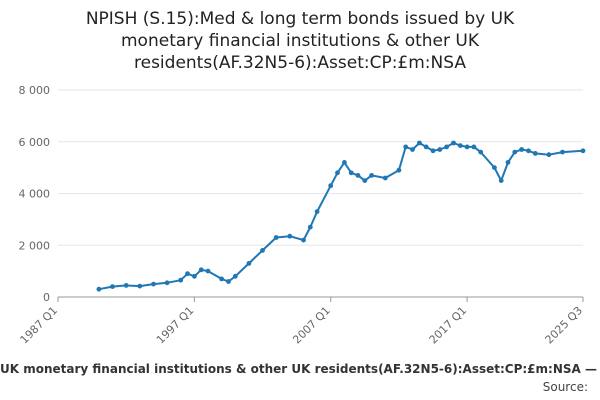  I want to click on footer-source: Source:, so click(565, 387).